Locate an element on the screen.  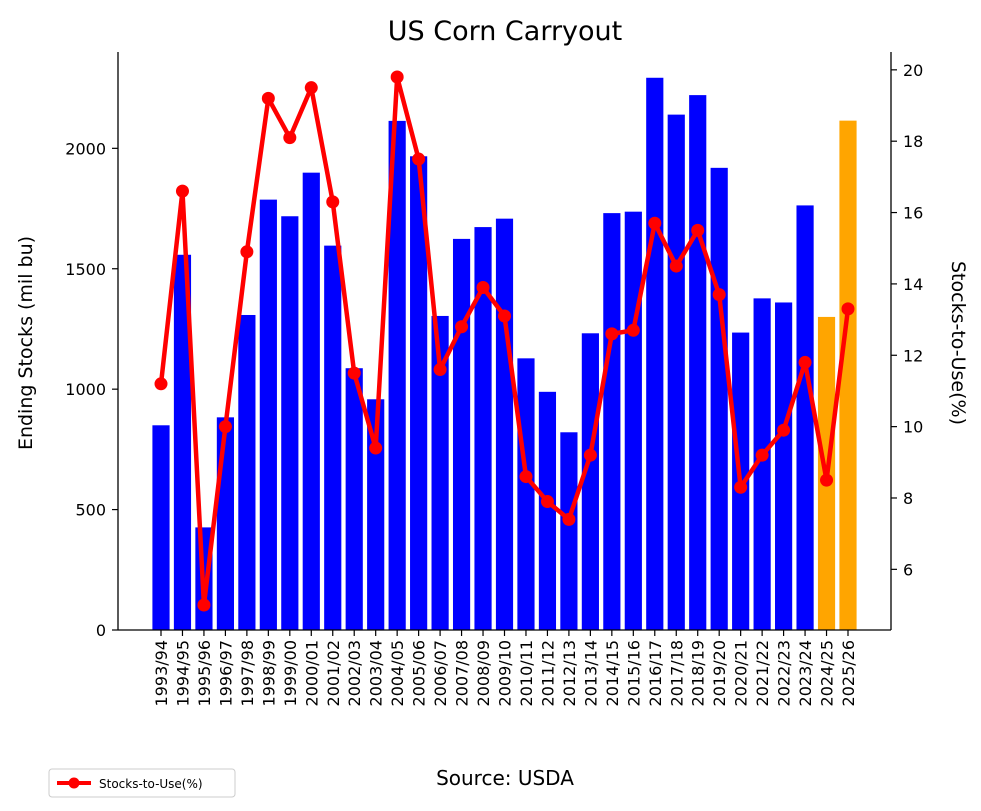
y2-tick-label: 20 is located at coordinates (913, 70).